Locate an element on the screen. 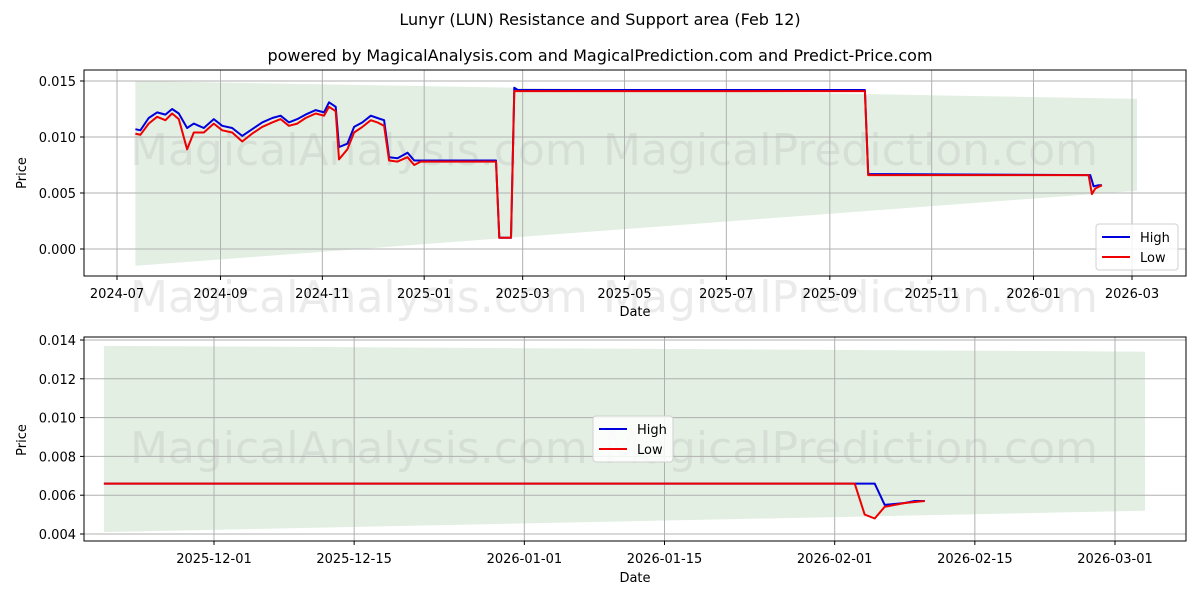 The image size is (1200, 600). x-tick-label: 2025-12-15 is located at coordinates (354, 559).